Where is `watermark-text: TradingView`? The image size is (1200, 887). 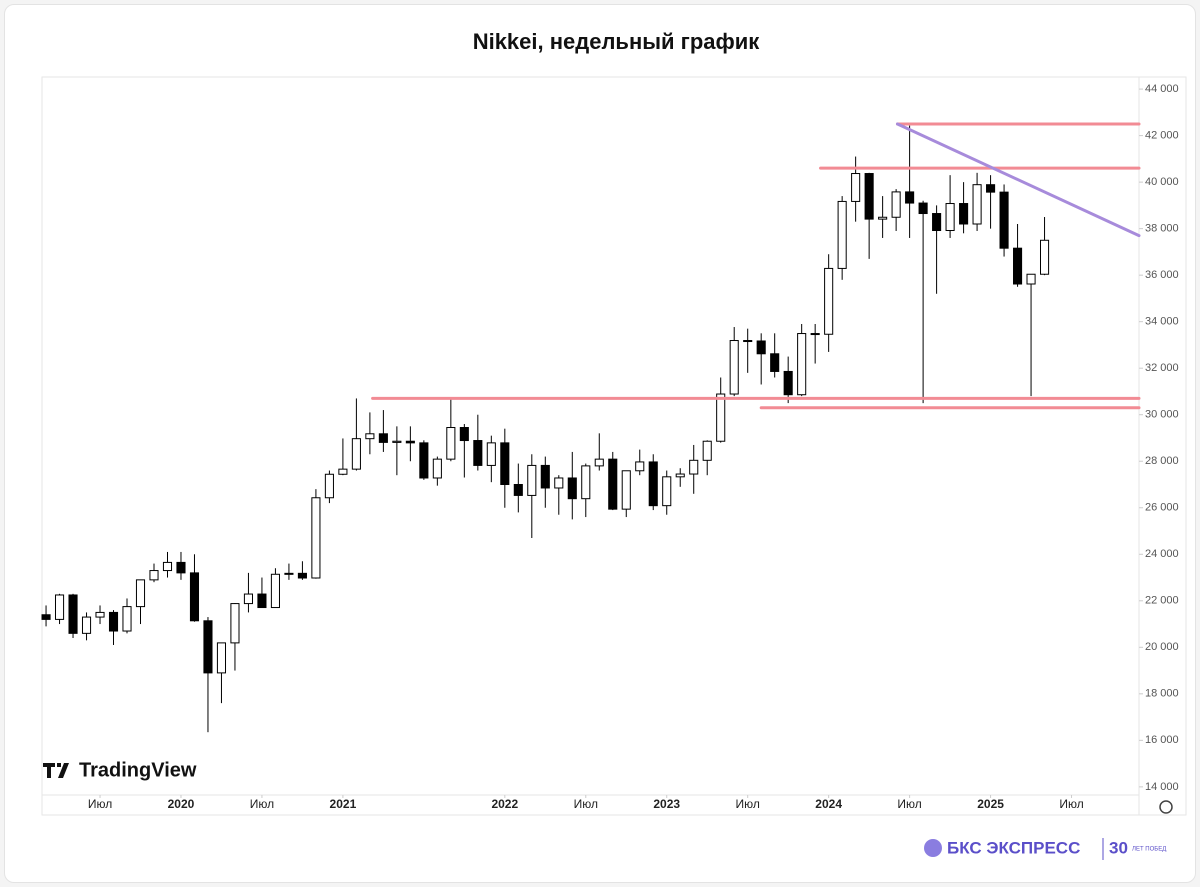 watermark-text: TradingView is located at coordinates (138, 770).